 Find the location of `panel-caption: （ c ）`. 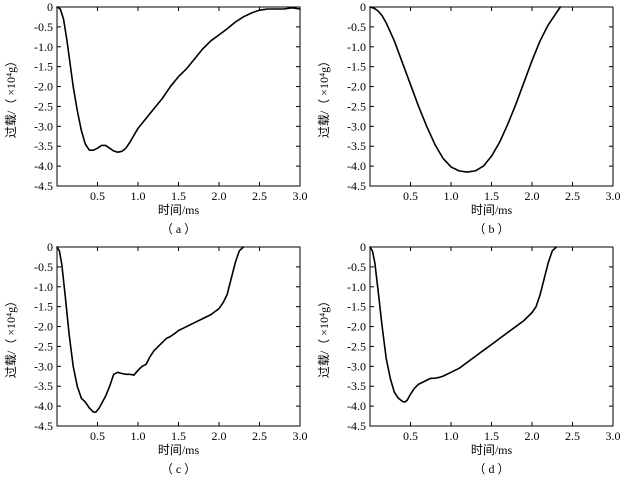

panel-caption: （ c ） is located at coordinates (178, 469).